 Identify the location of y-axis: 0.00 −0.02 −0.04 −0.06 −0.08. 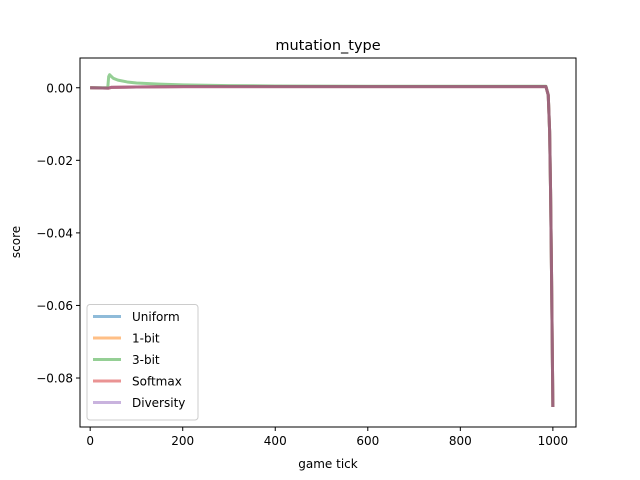
(58, 233).